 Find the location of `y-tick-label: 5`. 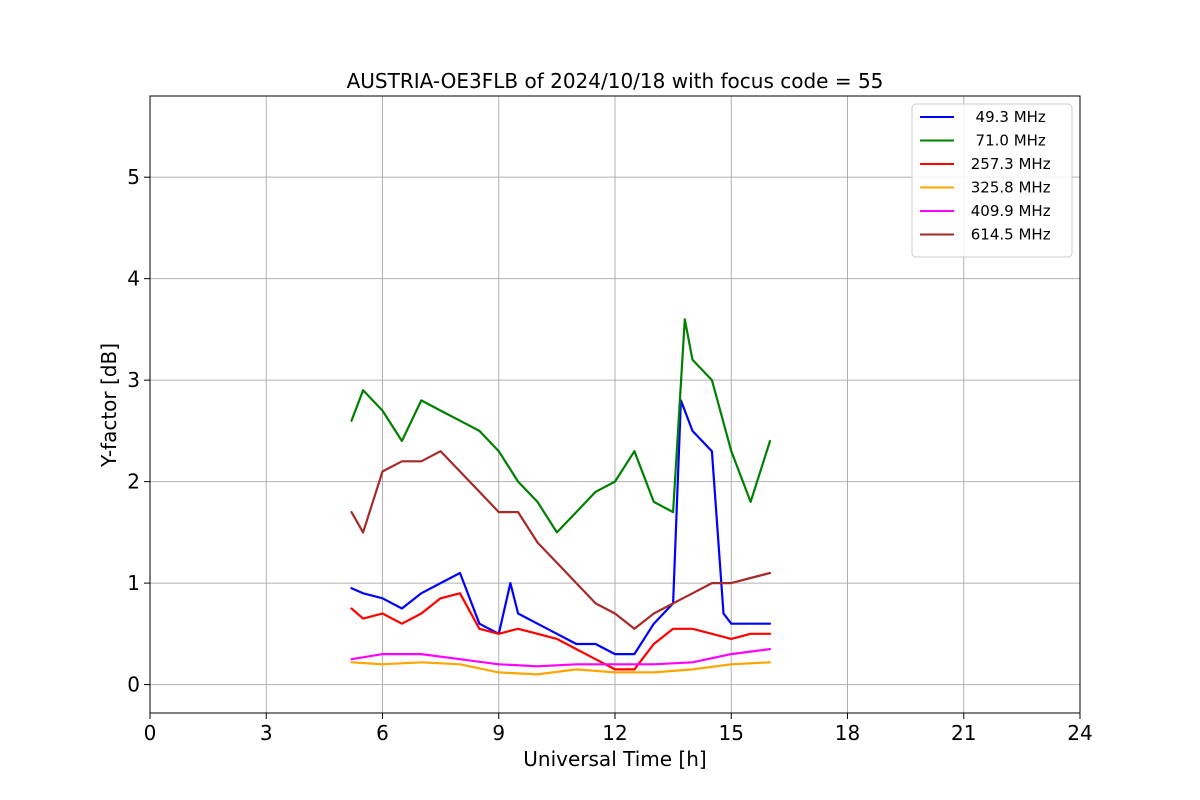

y-tick-label: 5 is located at coordinates (133, 177).